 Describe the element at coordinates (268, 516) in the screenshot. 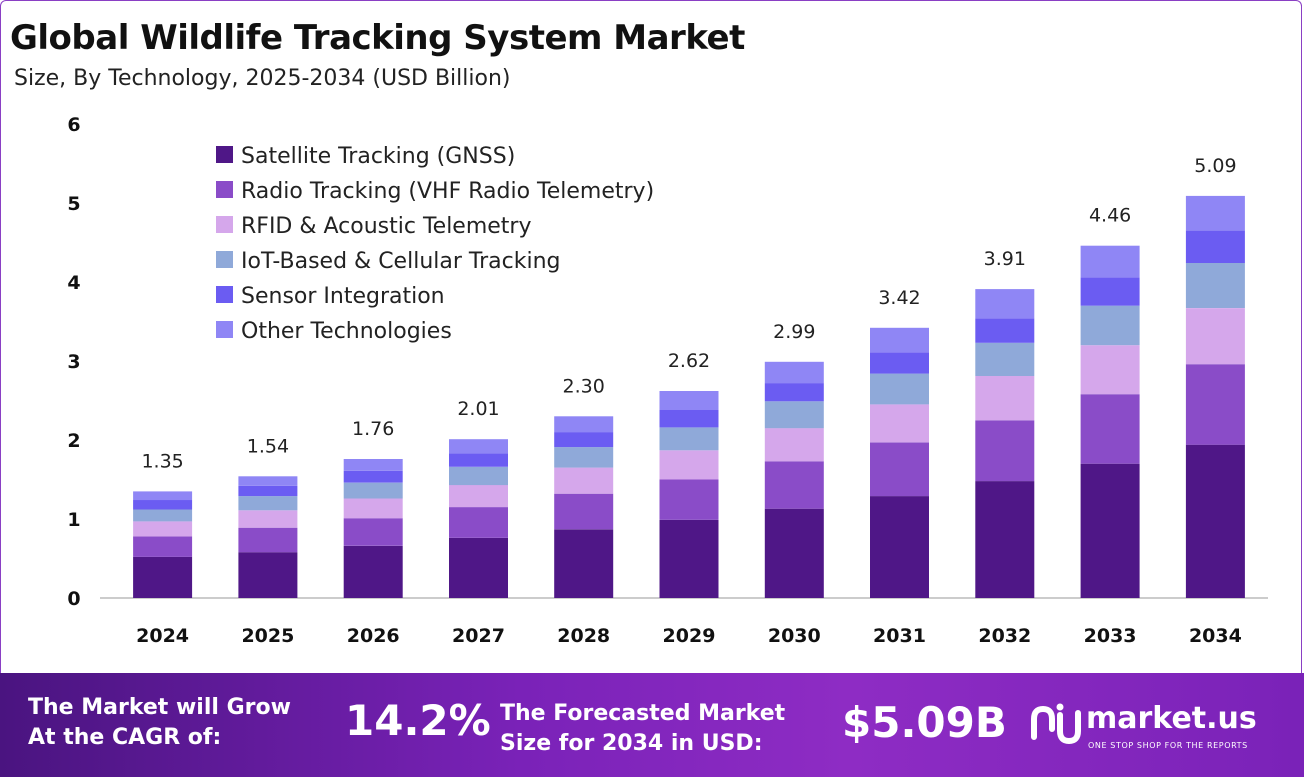

I see `bar-group-2025: 1.54` at that location.